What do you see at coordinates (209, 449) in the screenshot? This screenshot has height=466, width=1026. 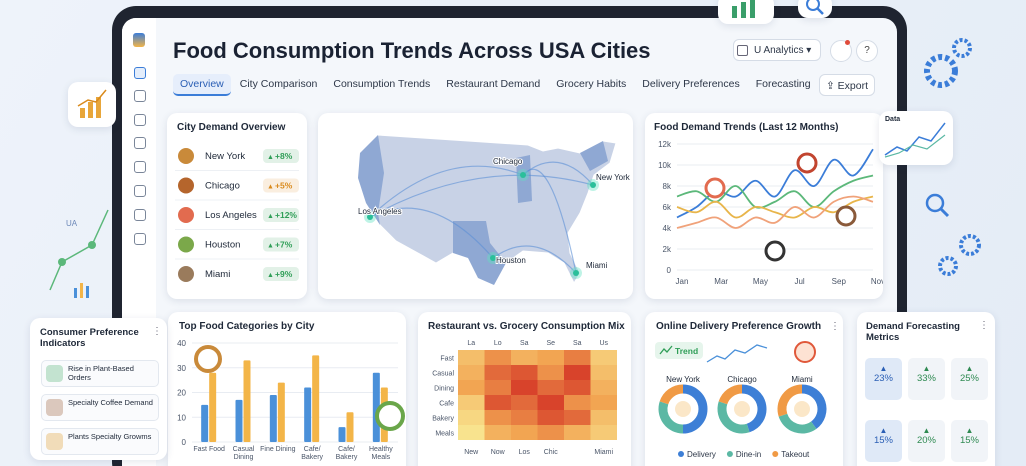 I see `x-tick-label: Fast Food` at bounding box center [209, 449].